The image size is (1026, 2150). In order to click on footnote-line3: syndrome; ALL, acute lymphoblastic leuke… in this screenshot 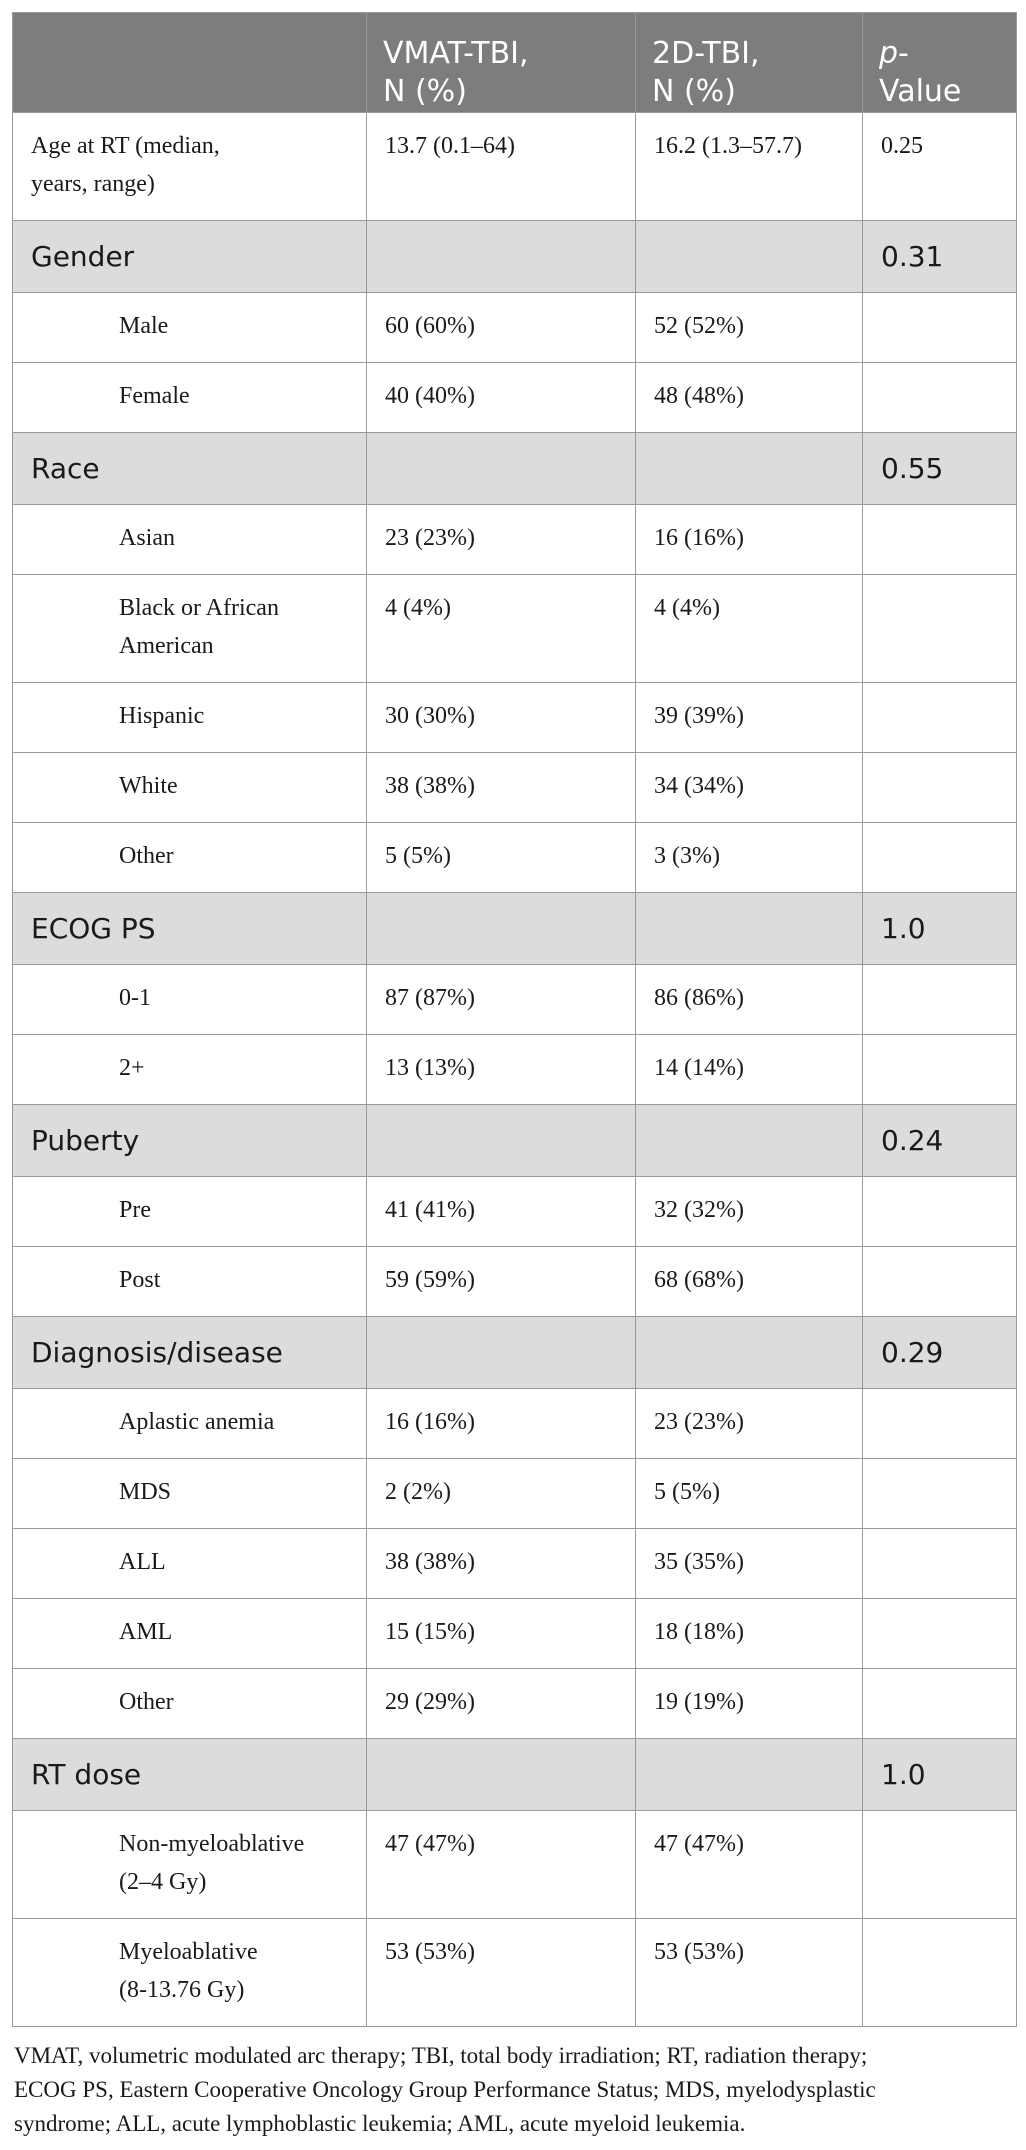, I will do `click(380, 2123)`.